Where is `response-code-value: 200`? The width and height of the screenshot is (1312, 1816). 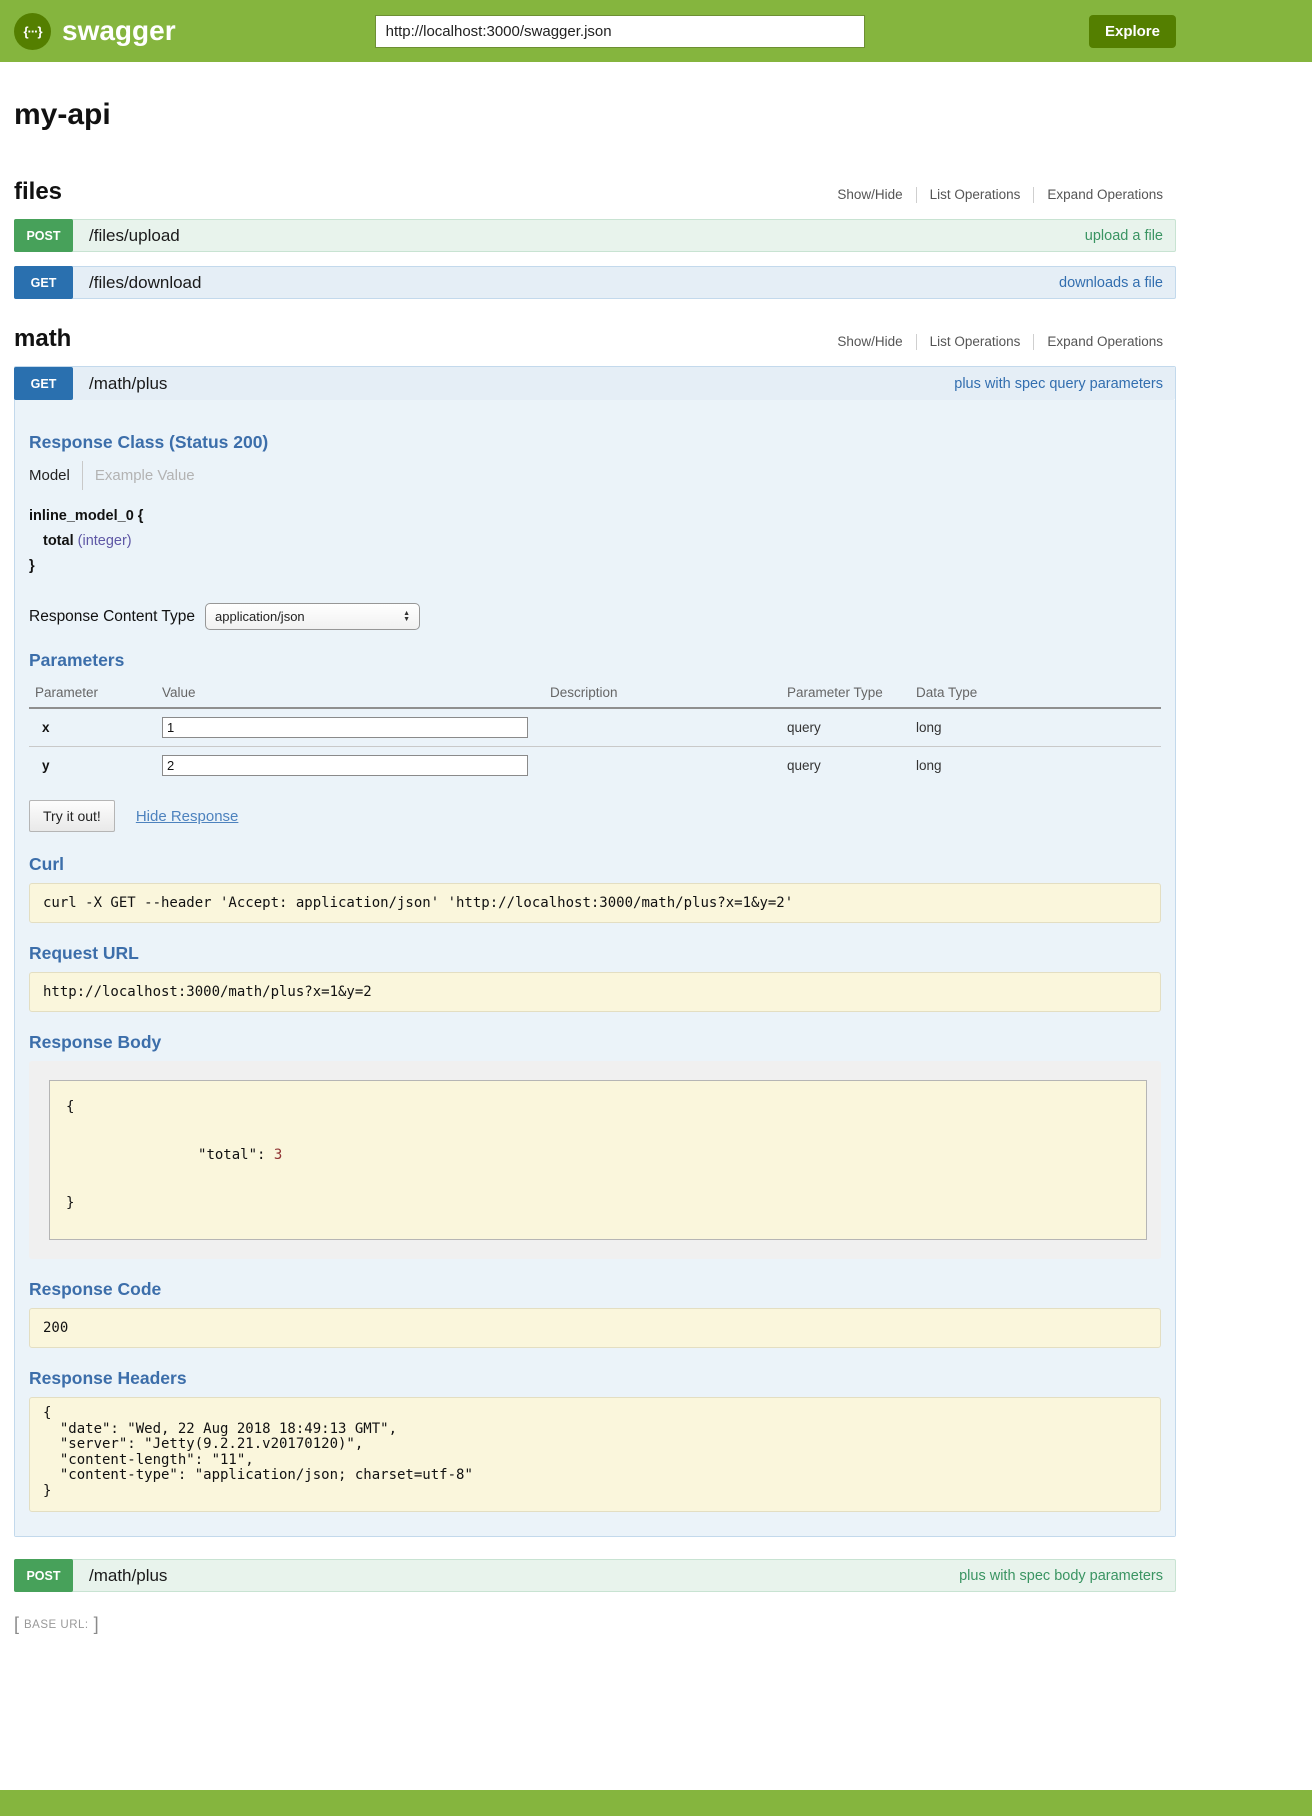 response-code-value: 200 is located at coordinates (595, 1328).